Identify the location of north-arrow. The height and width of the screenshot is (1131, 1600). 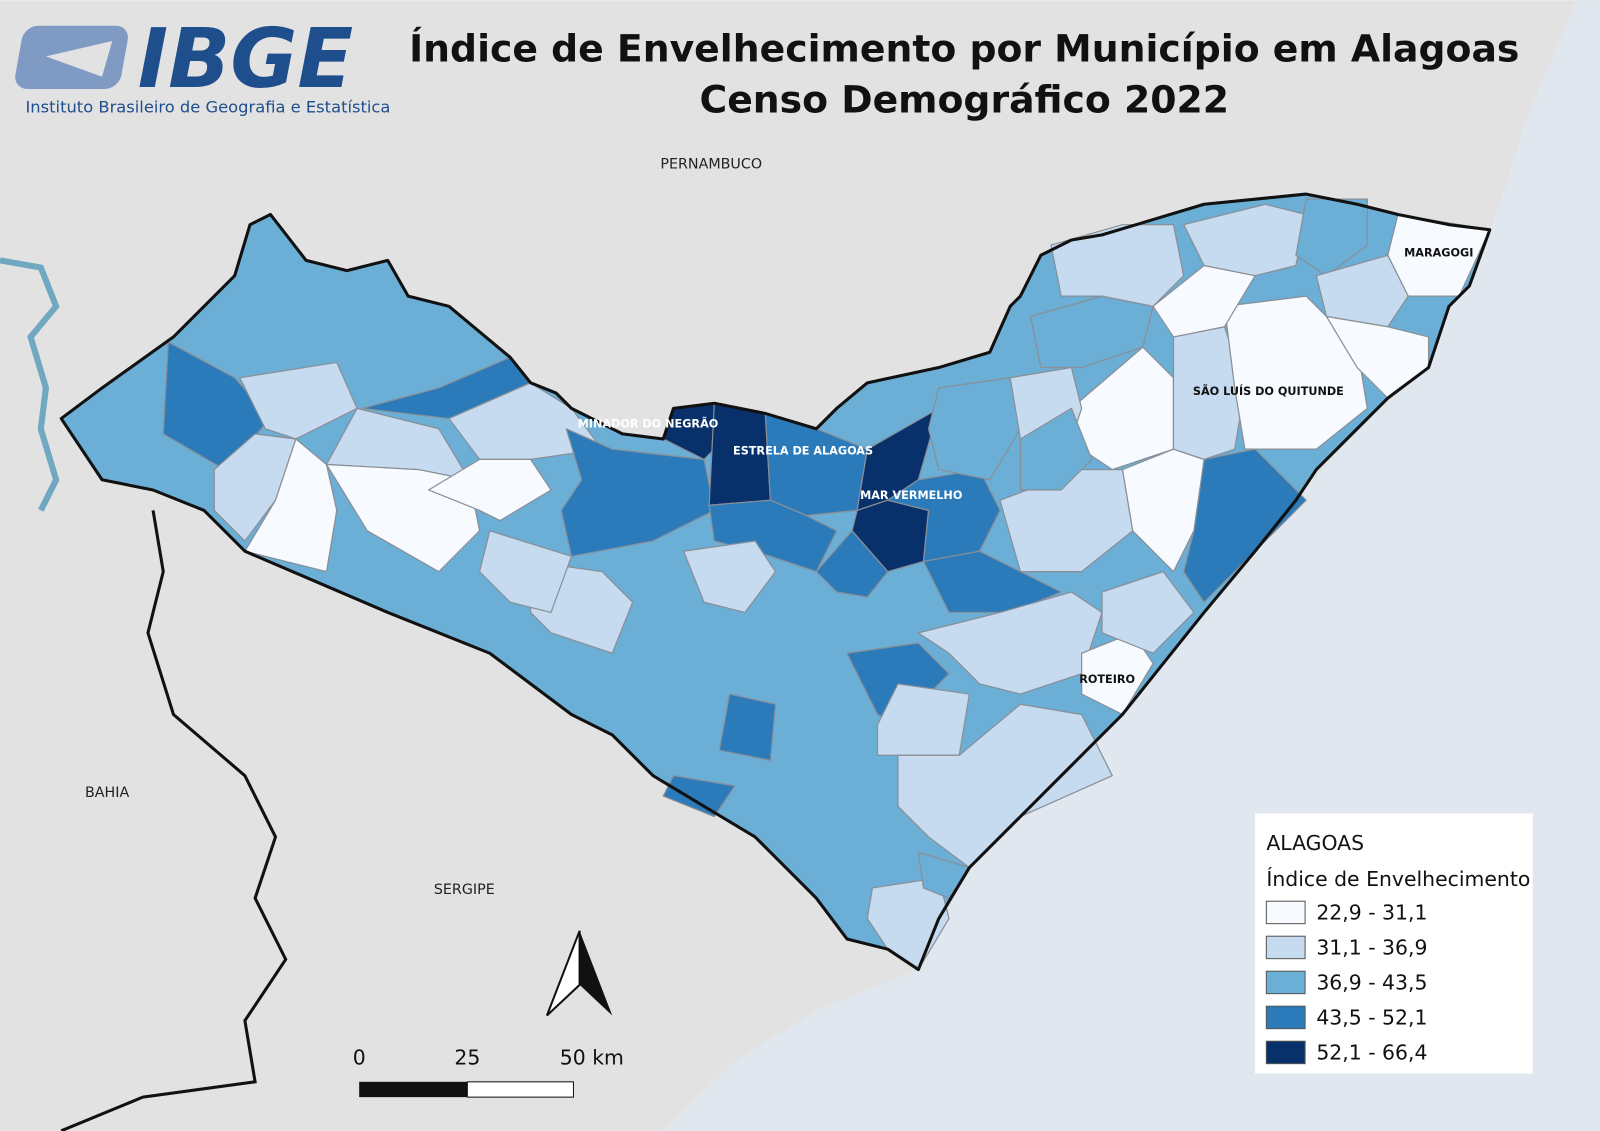
(596, 973).